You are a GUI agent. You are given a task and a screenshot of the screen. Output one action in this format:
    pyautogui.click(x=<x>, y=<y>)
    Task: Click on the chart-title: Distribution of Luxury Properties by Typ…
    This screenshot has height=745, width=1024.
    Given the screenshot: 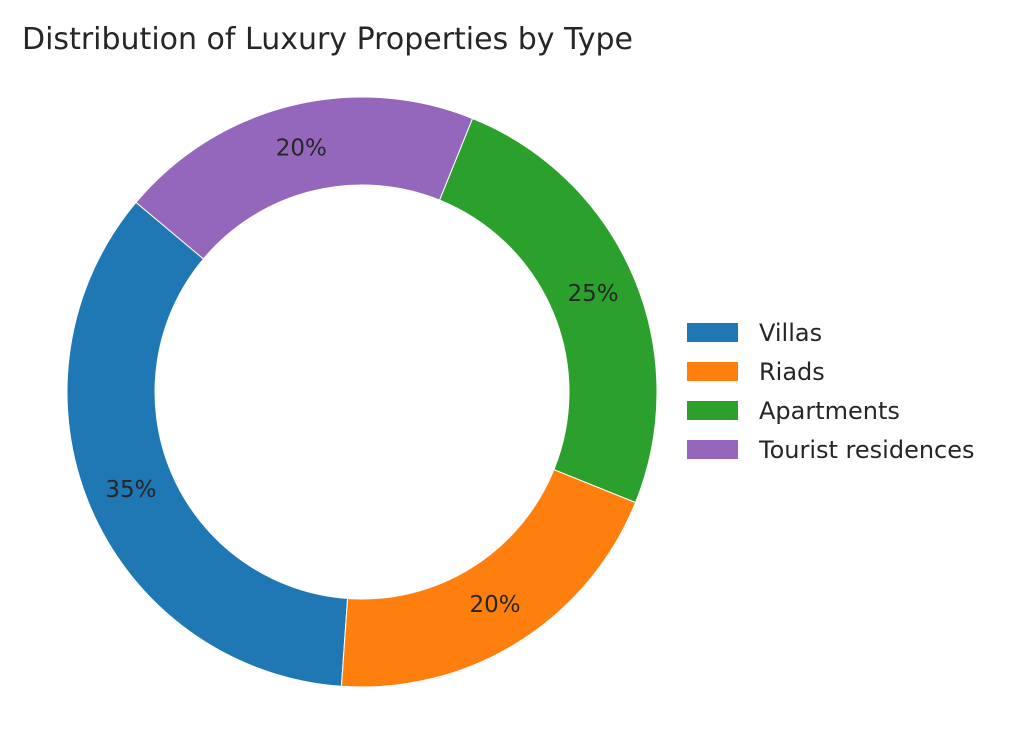 What is the action you would take?
    pyautogui.click(x=327, y=39)
    